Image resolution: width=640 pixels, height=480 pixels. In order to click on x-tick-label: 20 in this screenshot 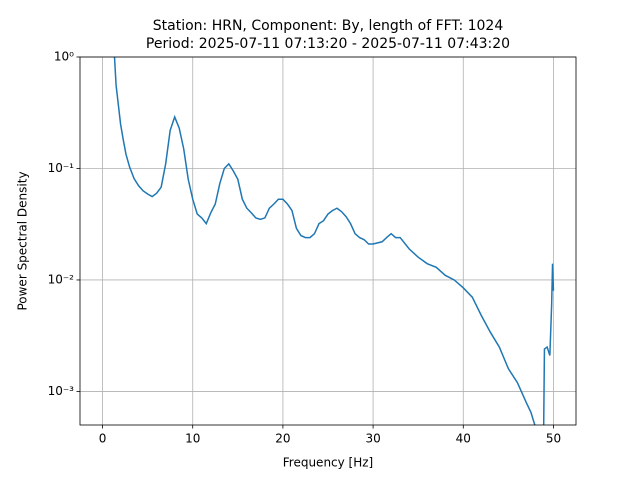, I will do `click(282, 439)`.